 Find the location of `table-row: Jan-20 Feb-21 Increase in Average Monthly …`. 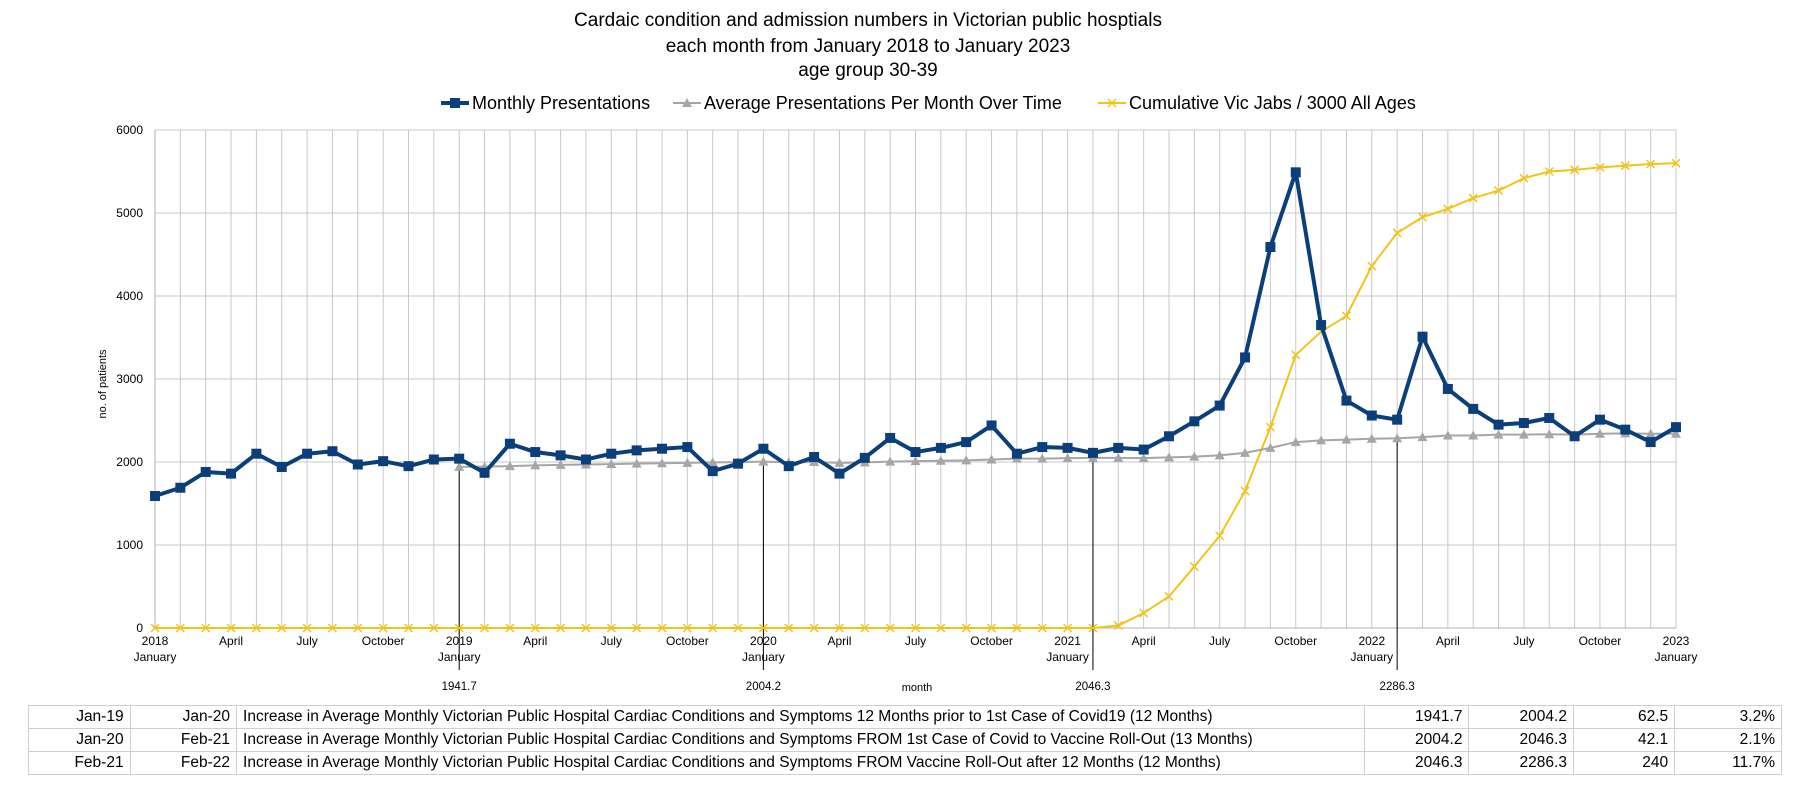

table-row: Jan-20 Feb-21 Increase in Average Monthly … is located at coordinates (905, 740).